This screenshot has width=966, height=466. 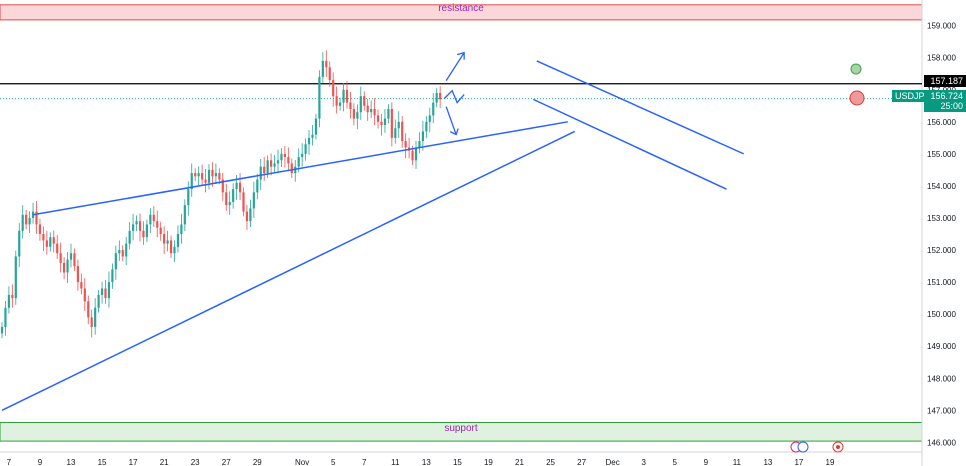 What do you see at coordinates (941, 410) in the screenshot?
I see `y-tick-label: 147.000` at bounding box center [941, 410].